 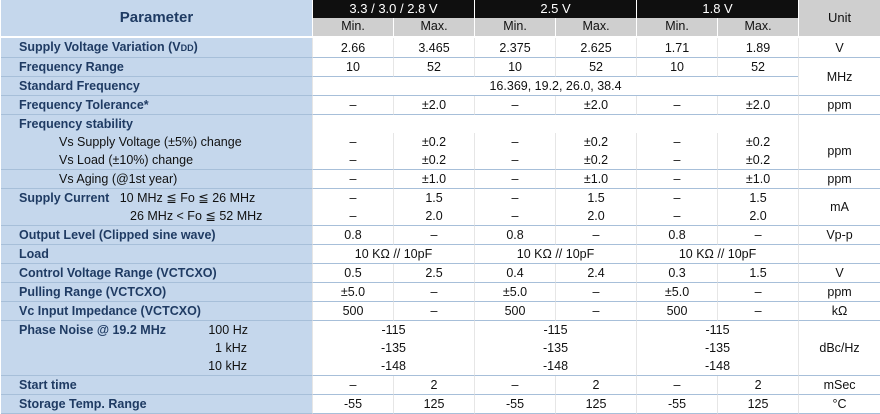 What do you see at coordinates (156, 124) in the screenshot?
I see `row-label-frequency-stability: Frequency stability` at bounding box center [156, 124].